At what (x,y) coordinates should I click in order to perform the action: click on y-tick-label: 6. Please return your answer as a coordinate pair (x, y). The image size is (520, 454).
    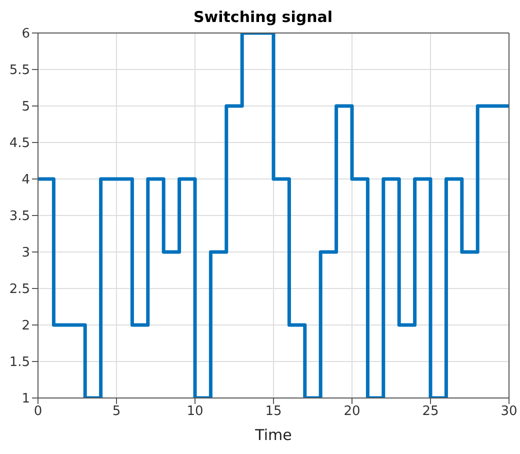
    Looking at the image, I should click on (26, 34).